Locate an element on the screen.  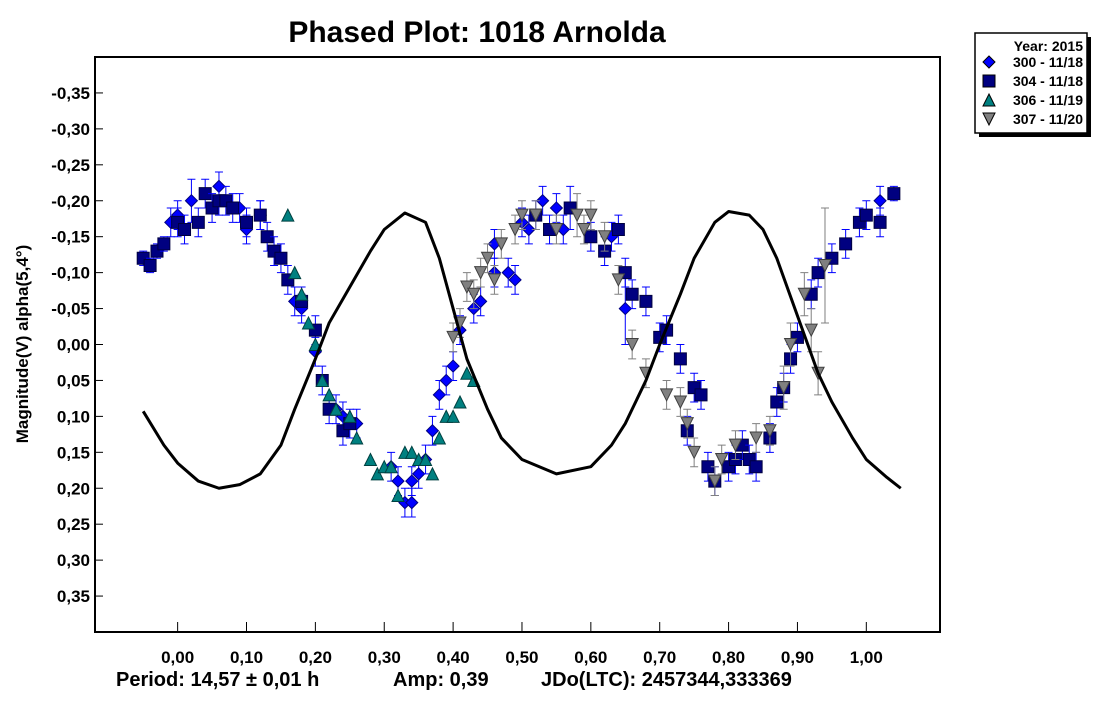
y-tick-label: -0,05 is located at coordinates (70, 309).